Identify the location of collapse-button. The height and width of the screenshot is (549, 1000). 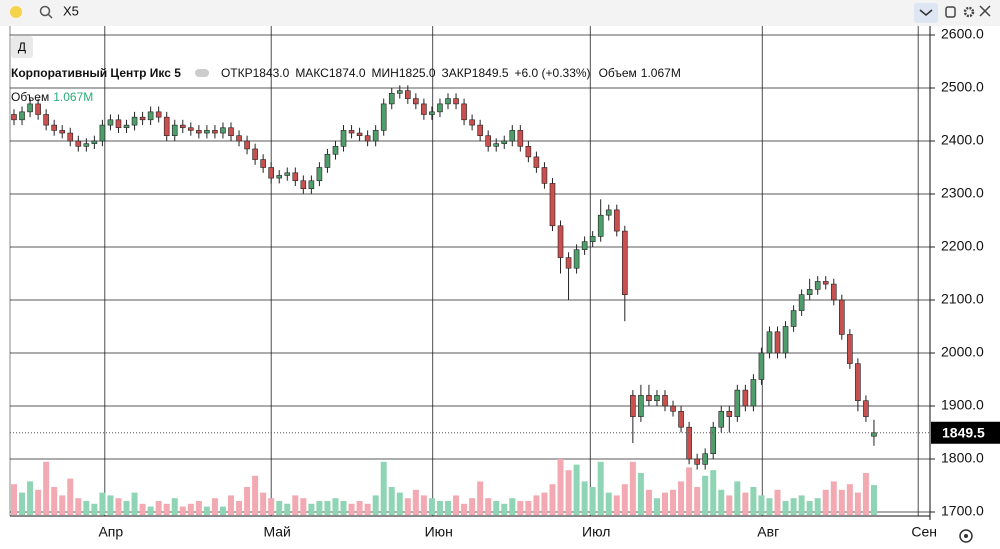
(926, 13).